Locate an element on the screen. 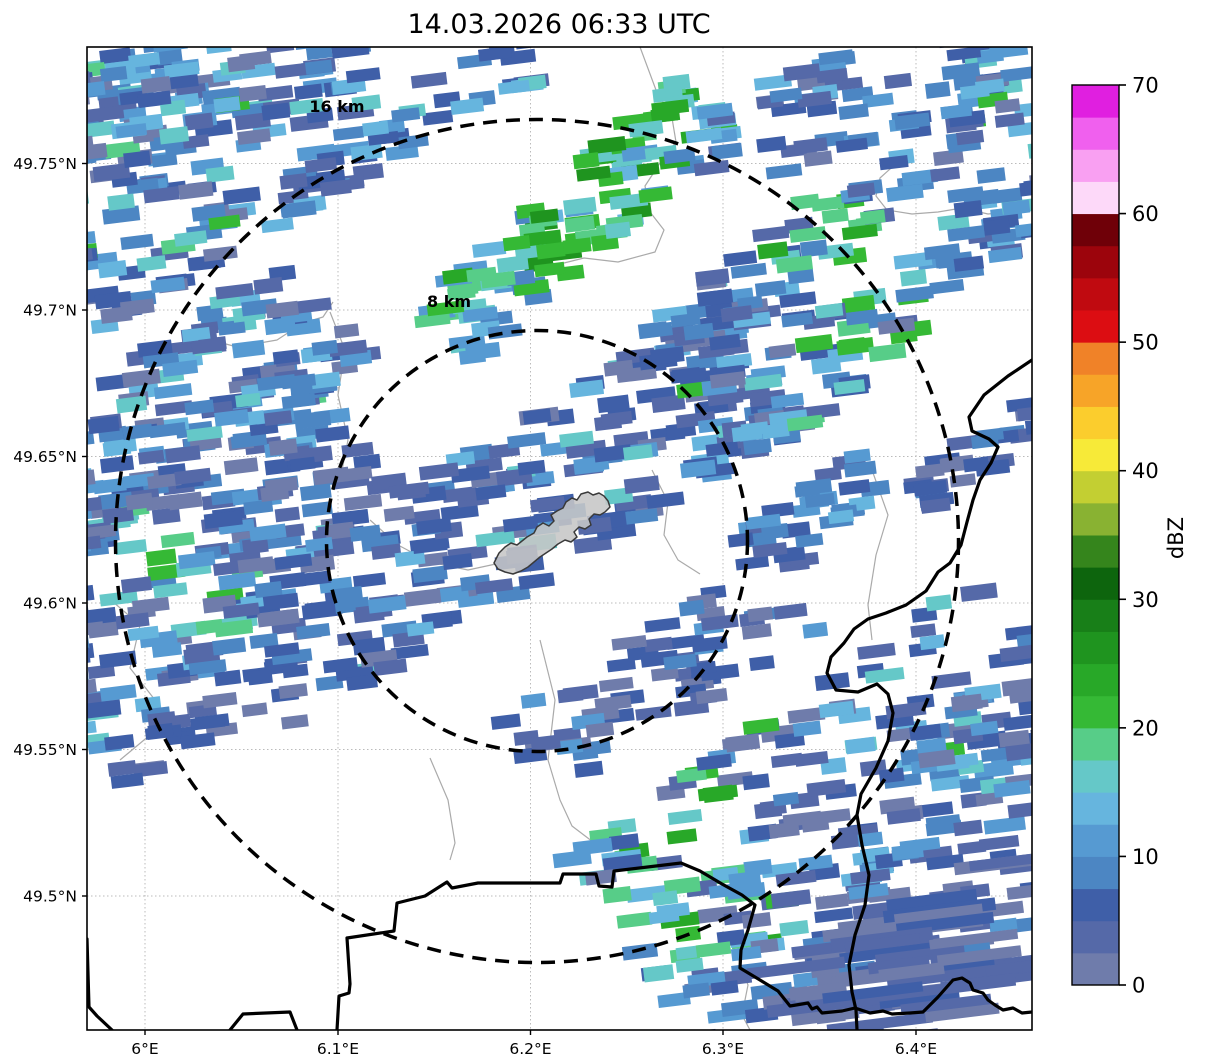  minor-boundary-line is located at coordinates (676, 522).